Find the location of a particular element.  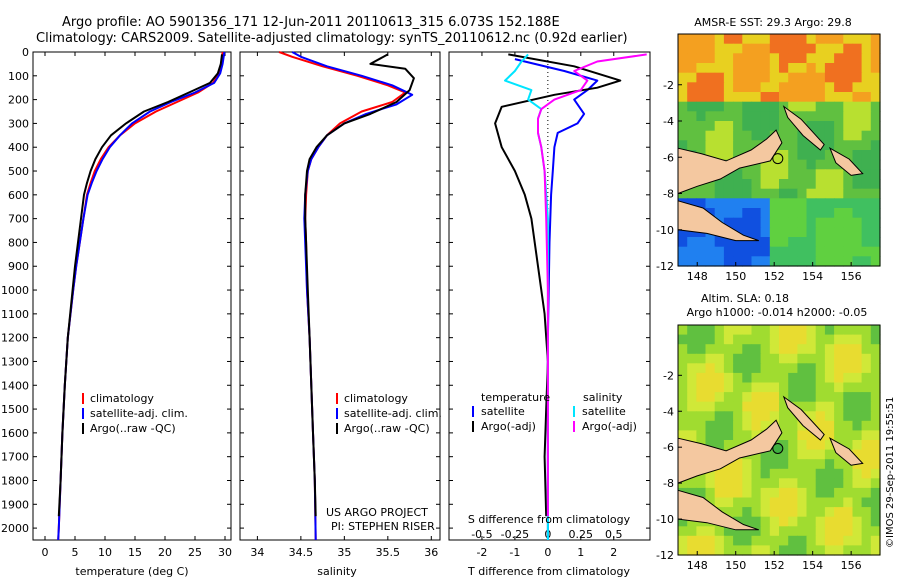

x-tick-label: 36 is located at coordinates (431, 552).